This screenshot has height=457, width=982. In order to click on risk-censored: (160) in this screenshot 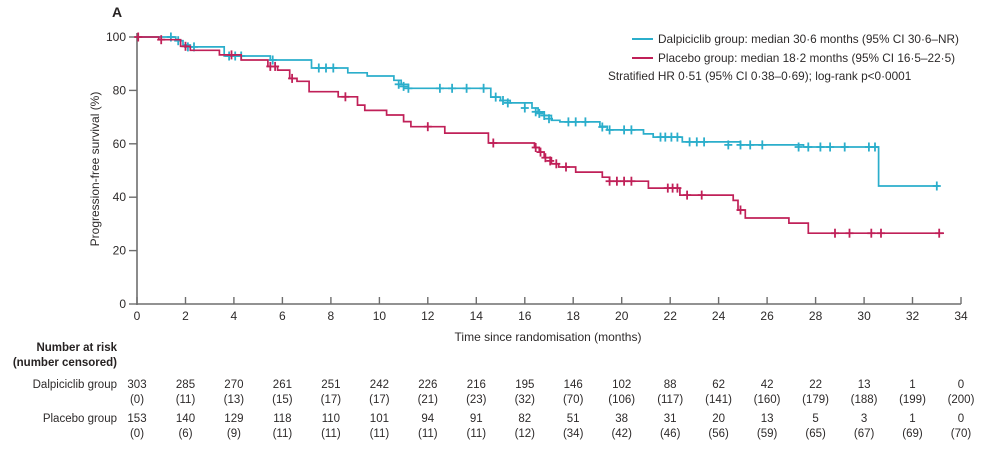, I will do `click(767, 400)`.